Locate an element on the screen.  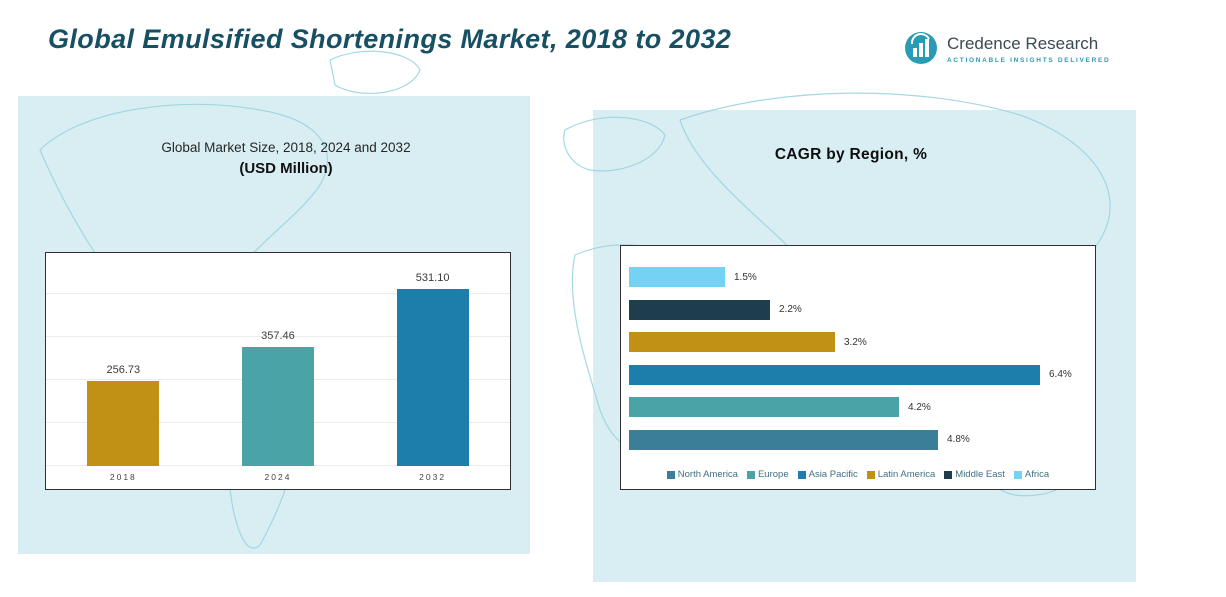
bar-group-2018: 256.73 is located at coordinates (123, 415).